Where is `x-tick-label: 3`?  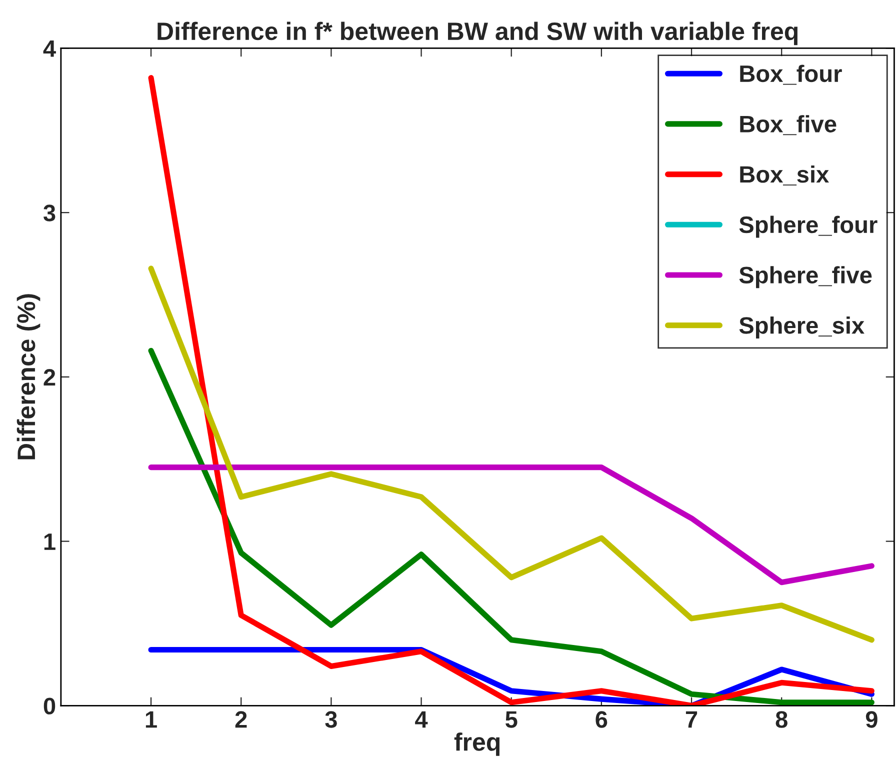 x-tick-label: 3 is located at coordinates (331, 719).